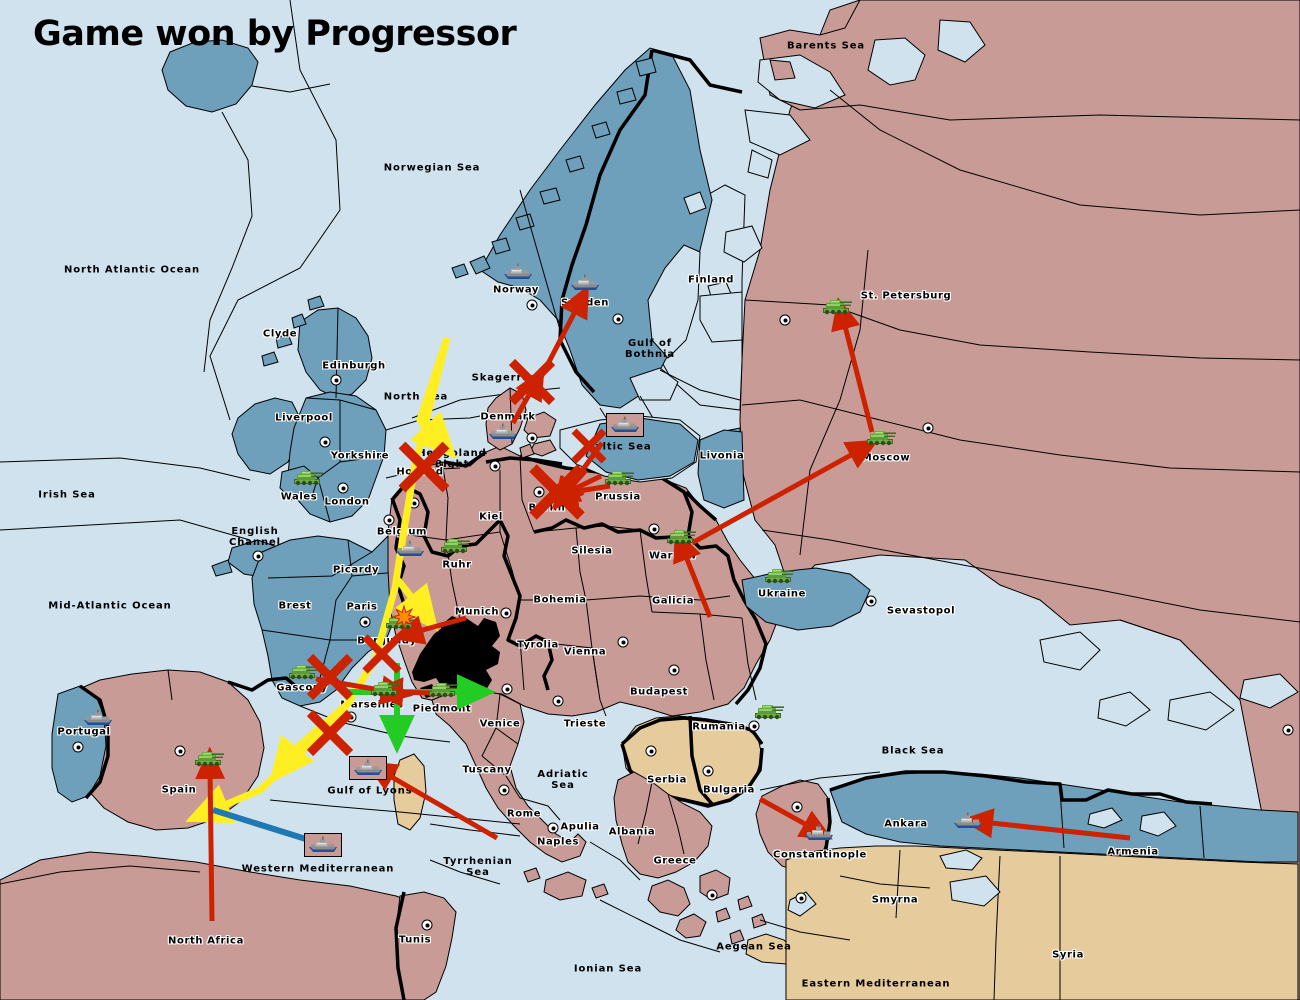 This screenshot has width=1300, height=1000. Describe the element at coordinates (487, 770) in the screenshot. I see `province-label-tuscany: Tuscany` at that location.